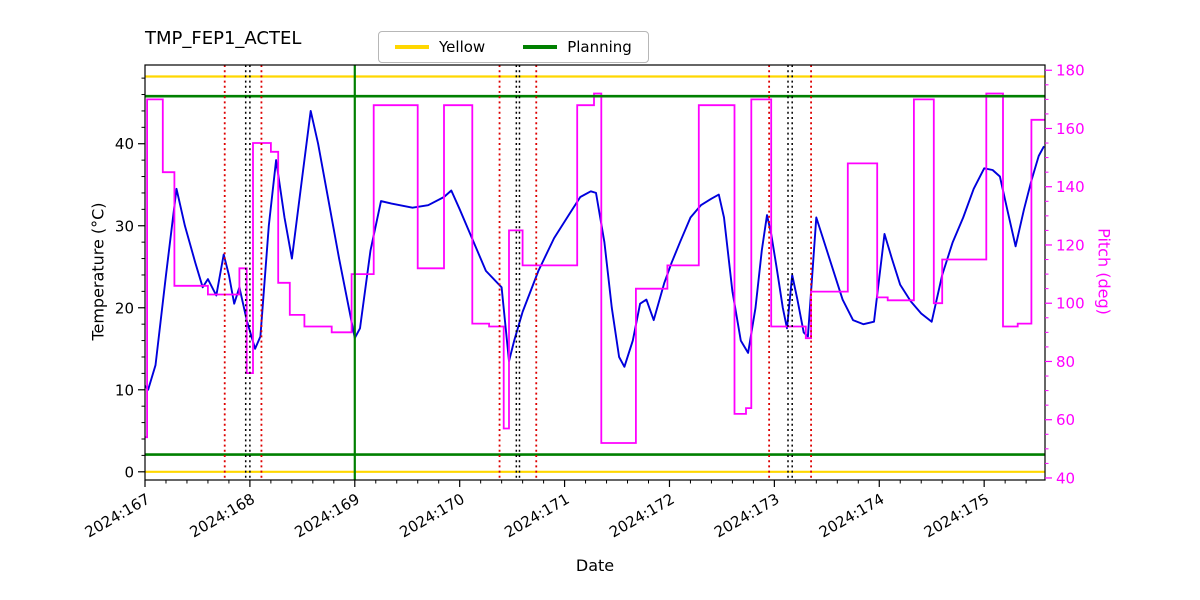 The image size is (1200, 600). Describe the element at coordinates (513, 47) in the screenshot. I see `legend: Yellow Planning` at that location.